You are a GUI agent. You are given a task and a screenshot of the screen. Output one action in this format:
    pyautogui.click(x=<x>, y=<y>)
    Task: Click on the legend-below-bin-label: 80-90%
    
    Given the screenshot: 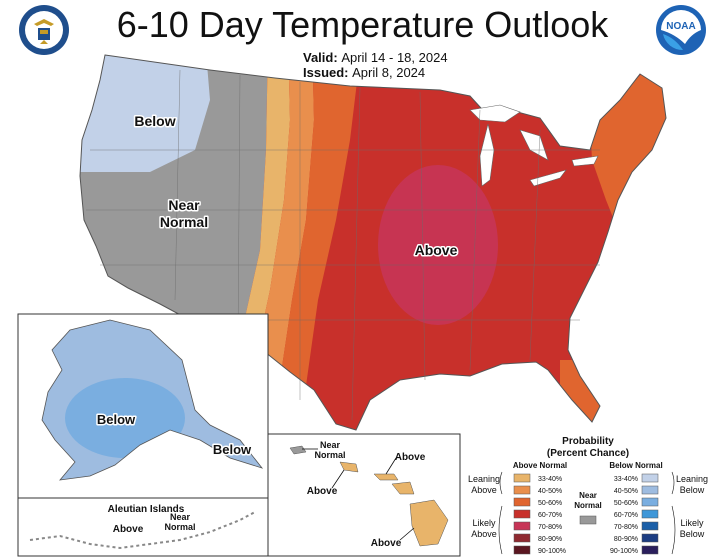 What is the action you would take?
    pyautogui.click(x=626, y=539)
    